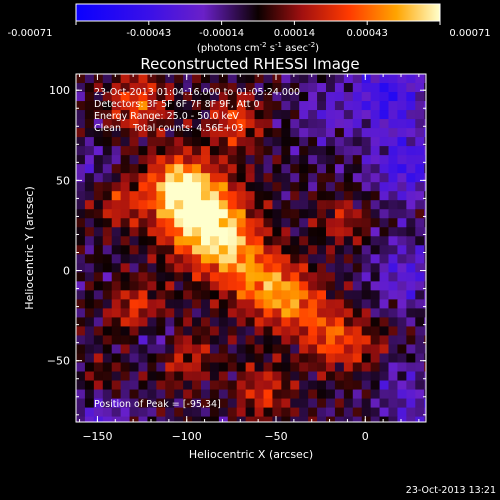  I want to click on colorbar, so click(258, 12).